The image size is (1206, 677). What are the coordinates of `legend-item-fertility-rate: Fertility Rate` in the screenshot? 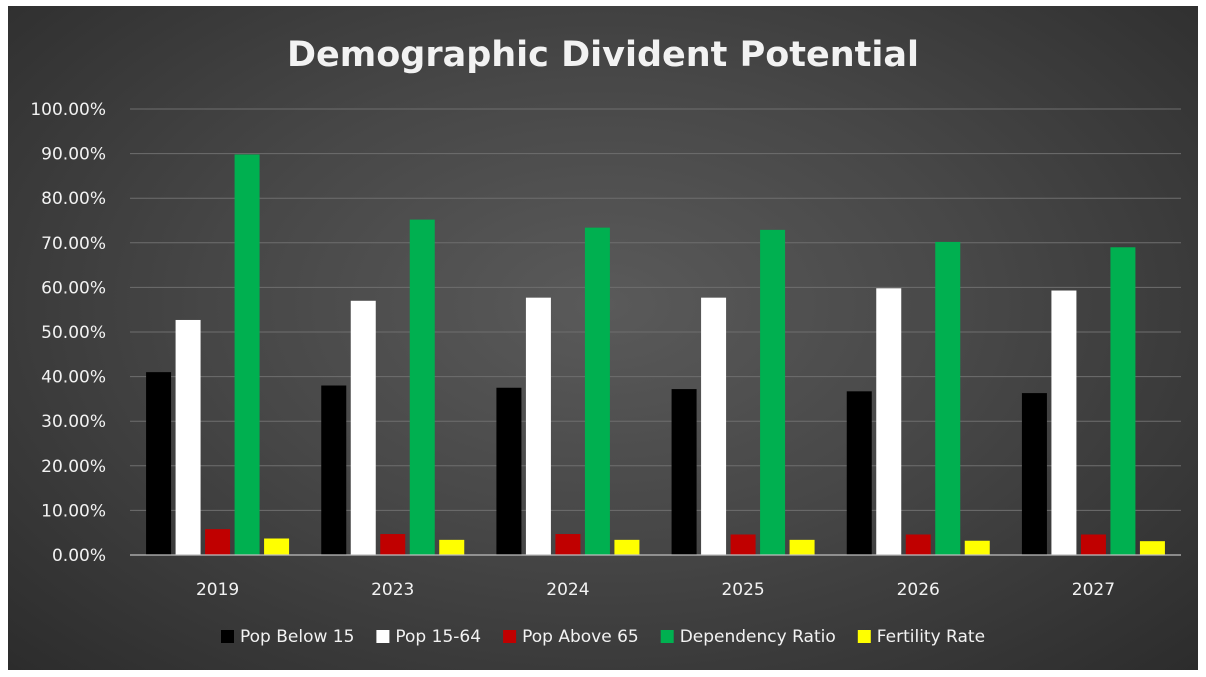 It's located at (921, 637).